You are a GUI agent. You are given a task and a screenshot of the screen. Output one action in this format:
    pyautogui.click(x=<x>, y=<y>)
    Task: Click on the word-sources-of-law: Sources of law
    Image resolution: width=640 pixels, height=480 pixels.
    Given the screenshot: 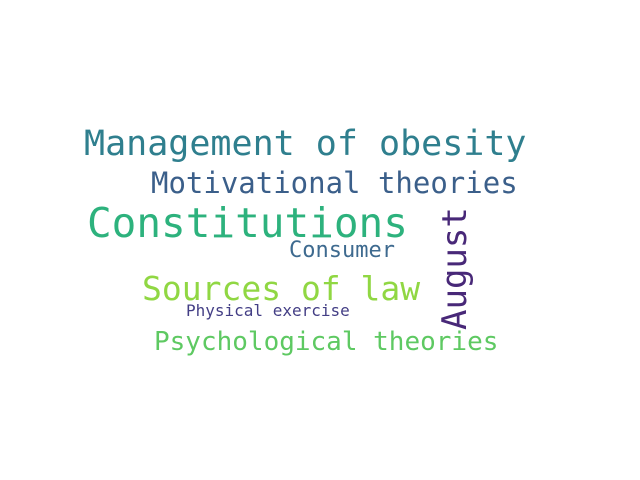 What is the action you would take?
    pyautogui.click(x=281, y=288)
    